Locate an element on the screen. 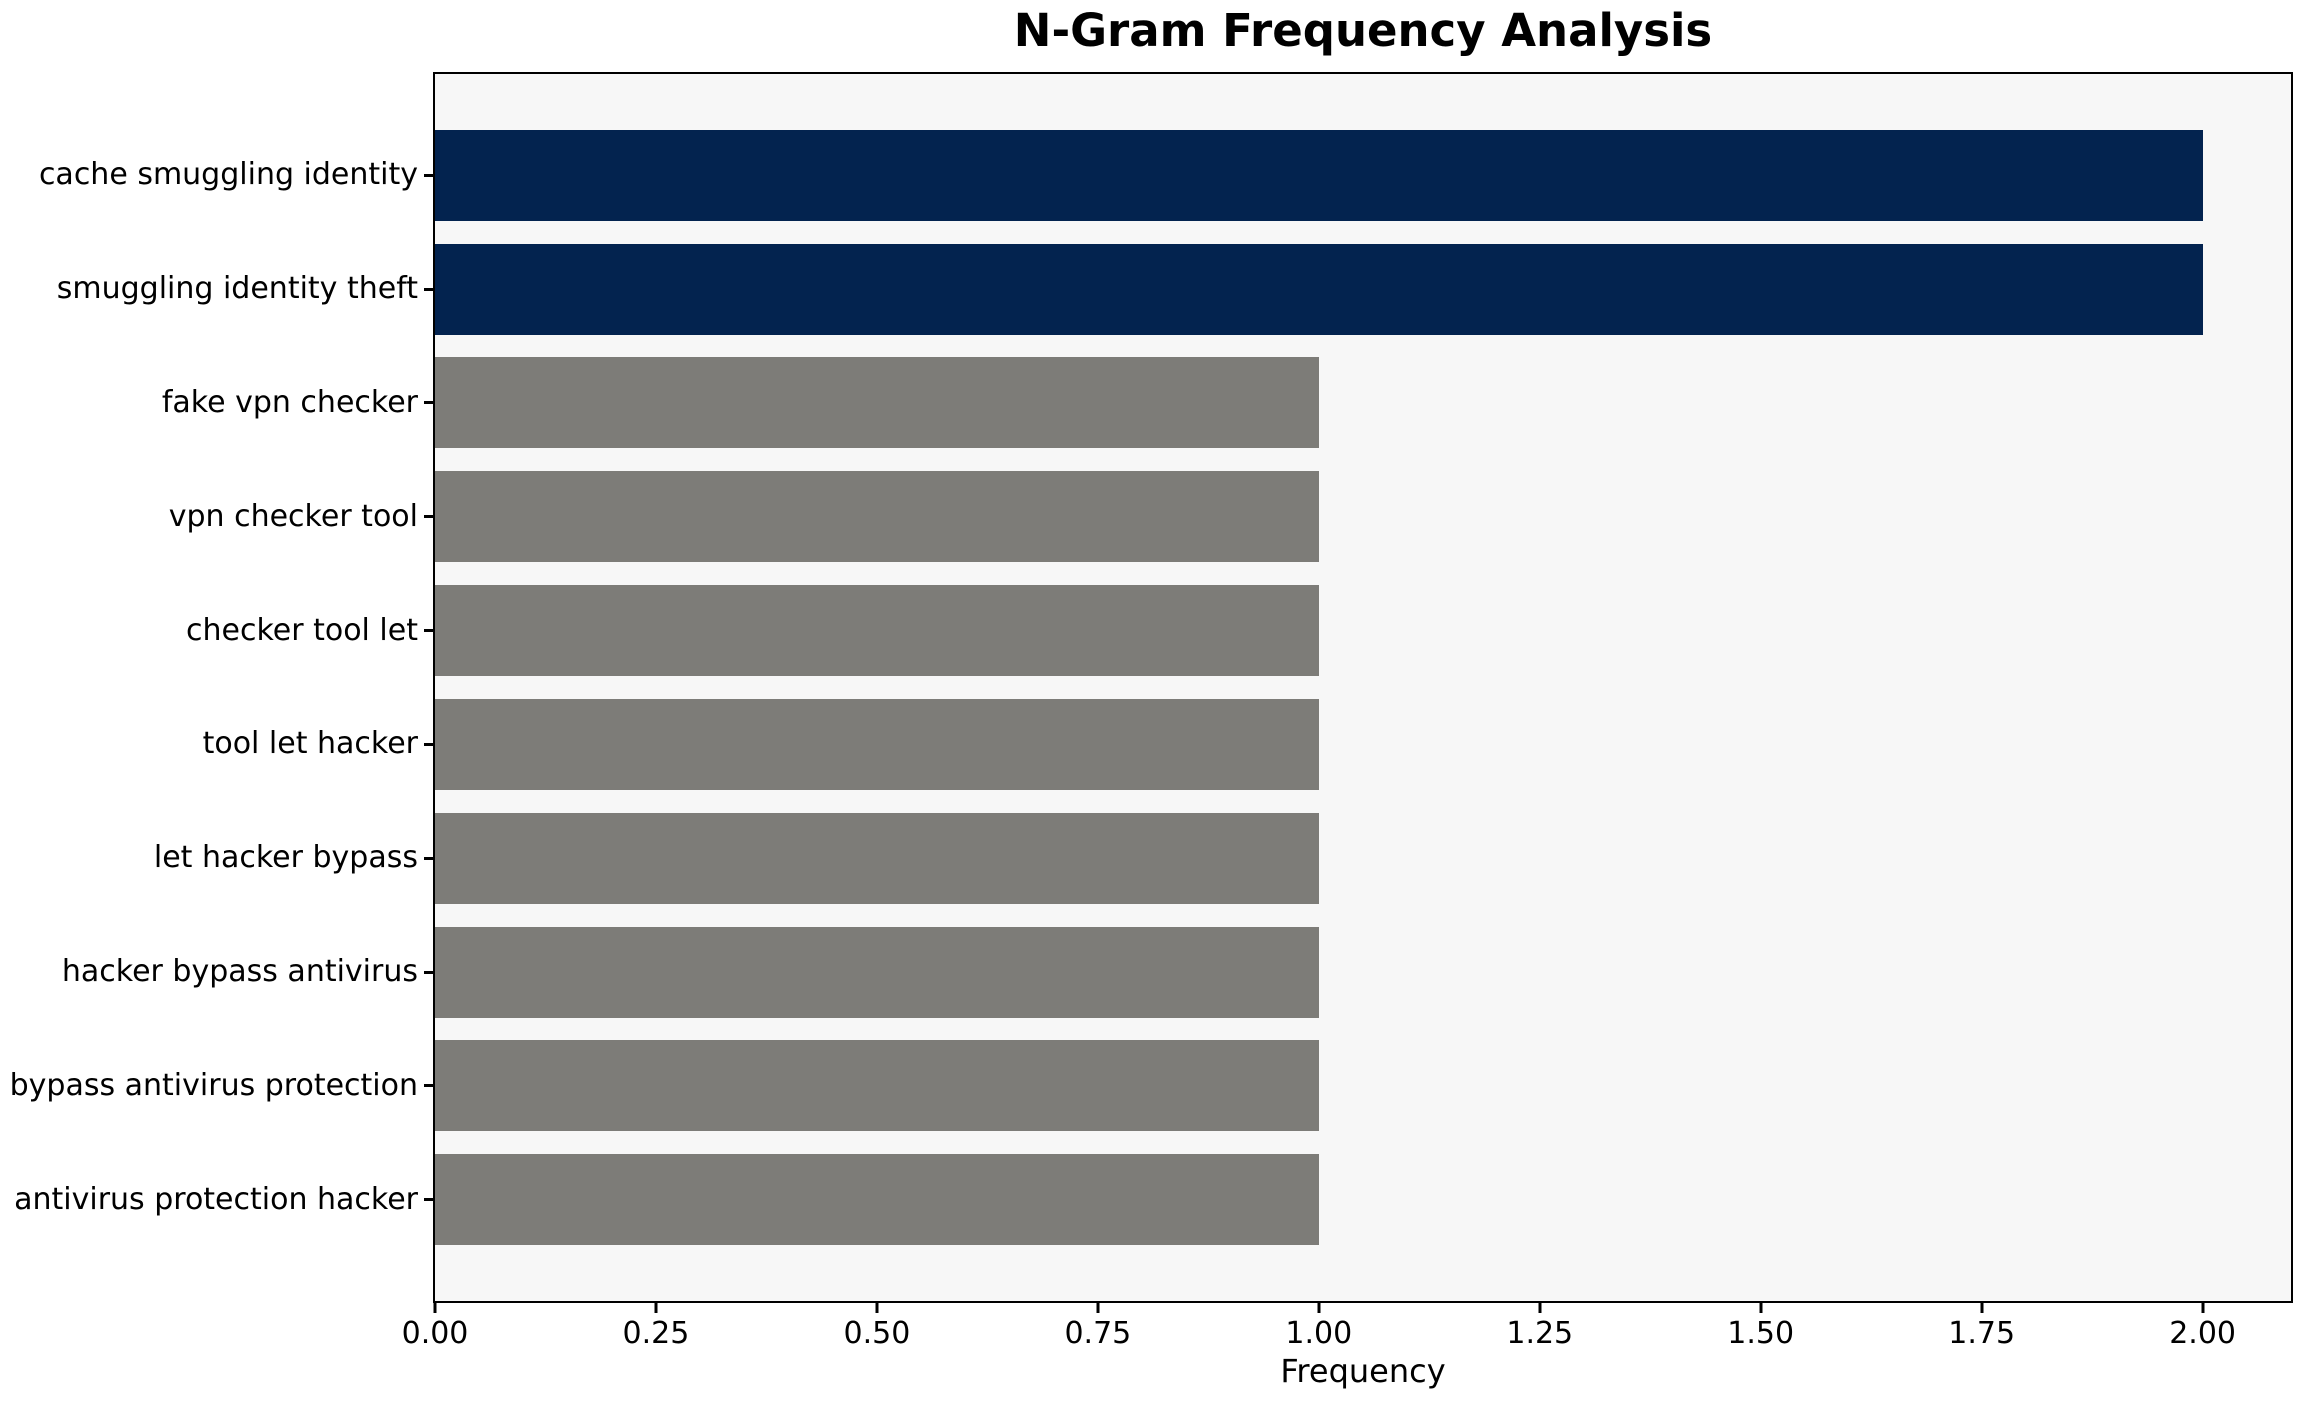 The width and height of the screenshot is (2314, 1414). x-tick-label: 1.75 is located at coordinates (1982, 1333).